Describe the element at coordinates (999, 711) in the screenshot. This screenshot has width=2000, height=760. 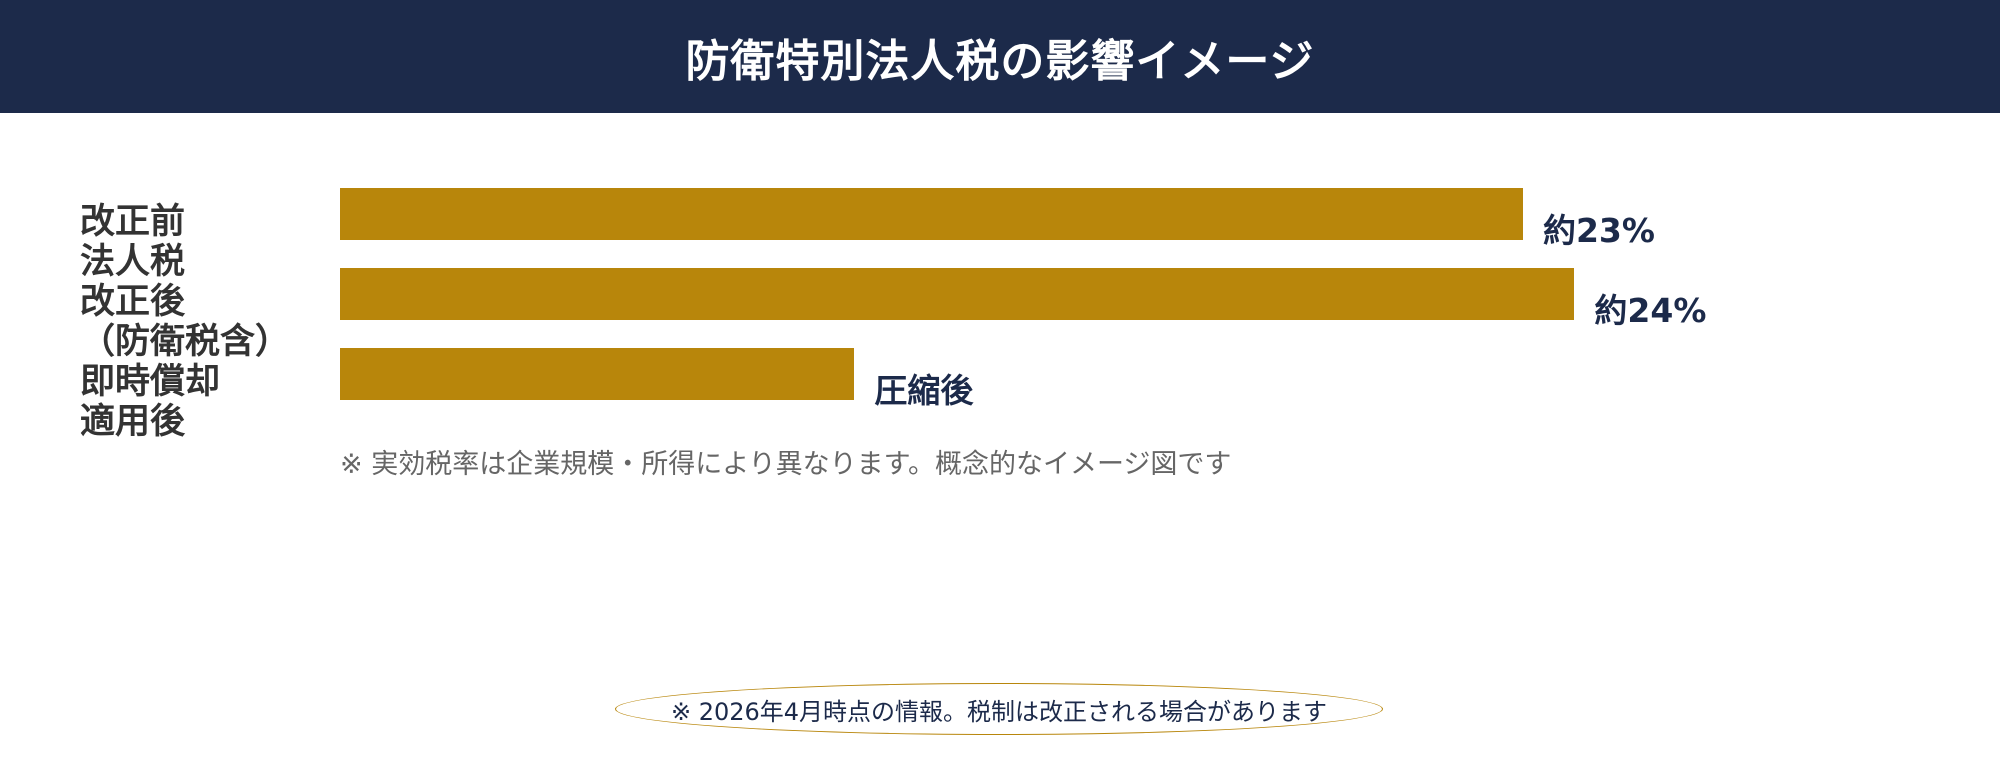
I see `footer-note: ※ 2026年4月時点の情報。税制は改正される場合があります` at that location.